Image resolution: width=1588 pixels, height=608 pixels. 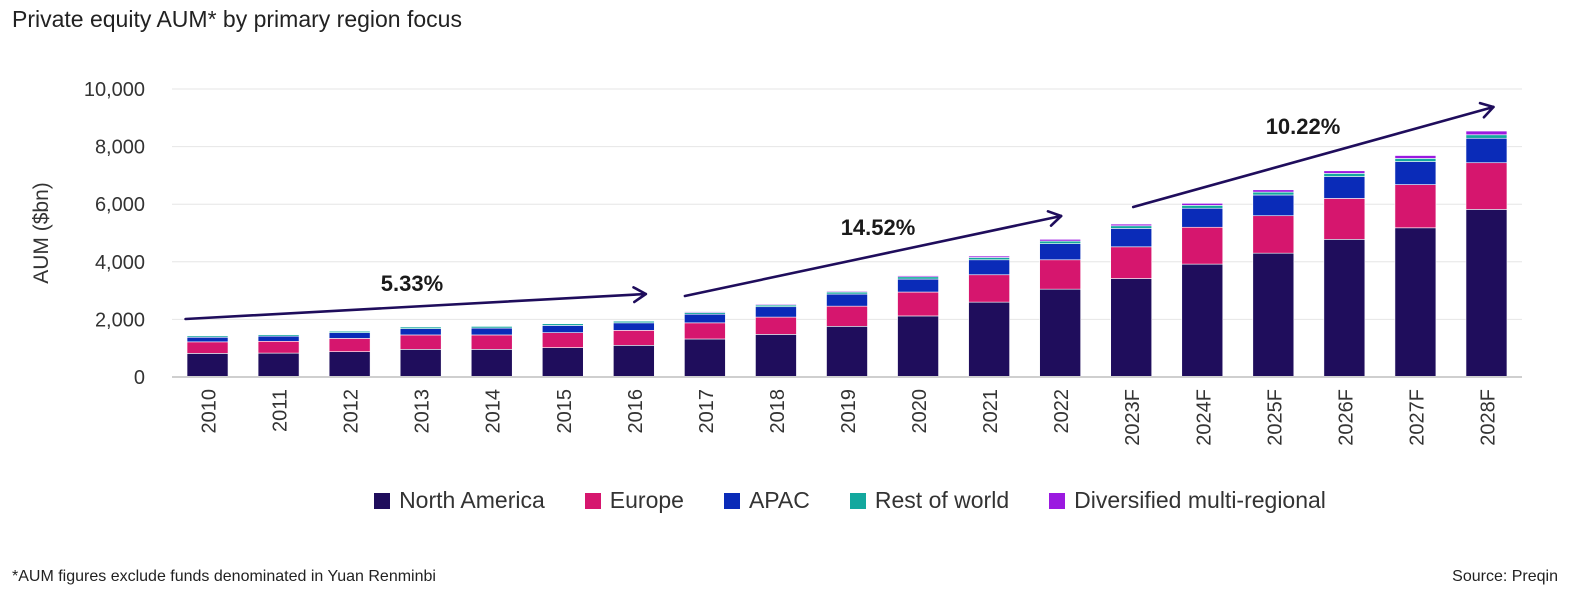 I want to click on x-tick-label: 2010, so click(x=210, y=411).